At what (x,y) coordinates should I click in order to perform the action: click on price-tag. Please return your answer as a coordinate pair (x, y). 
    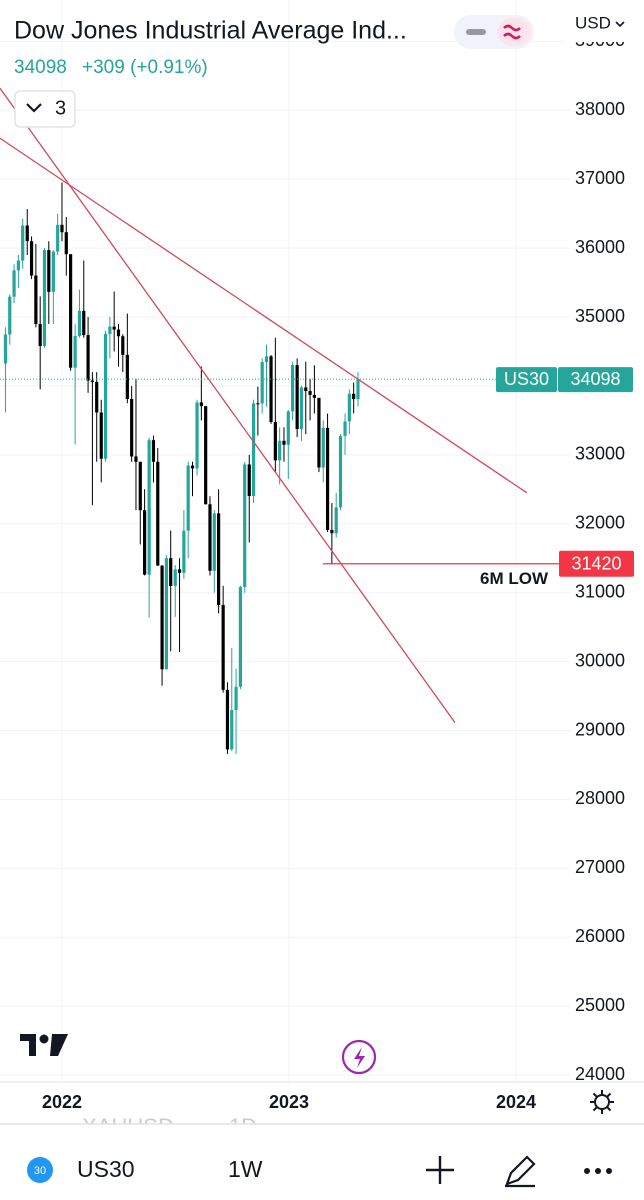
    Looking at the image, I should click on (595, 380).